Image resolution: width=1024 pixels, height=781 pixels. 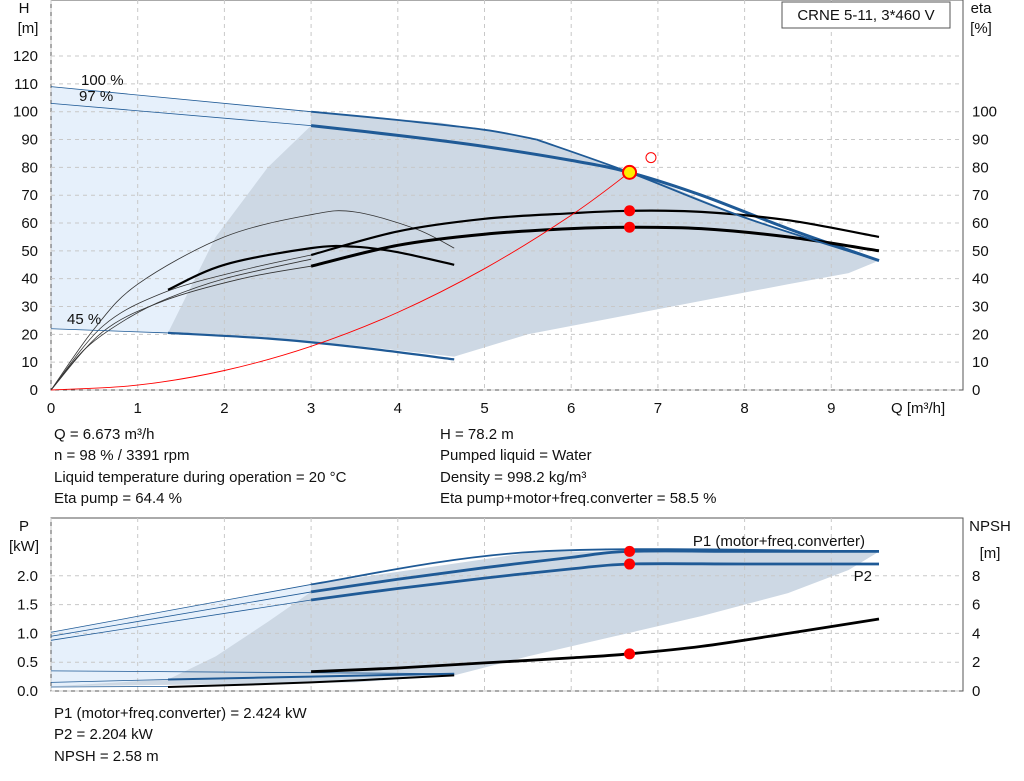 I want to click on top-envelope-light-fill, so click(x=181, y=209).